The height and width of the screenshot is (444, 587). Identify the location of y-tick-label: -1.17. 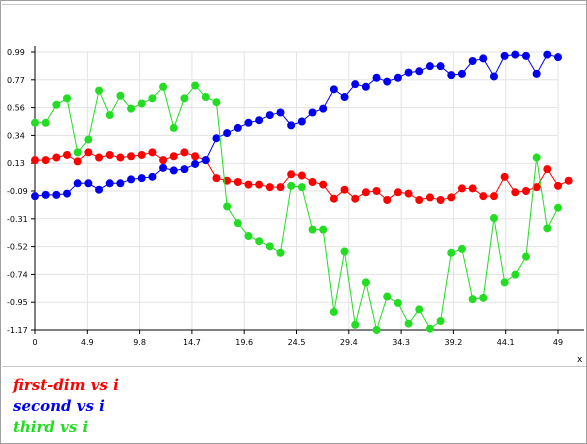
(17, 330).